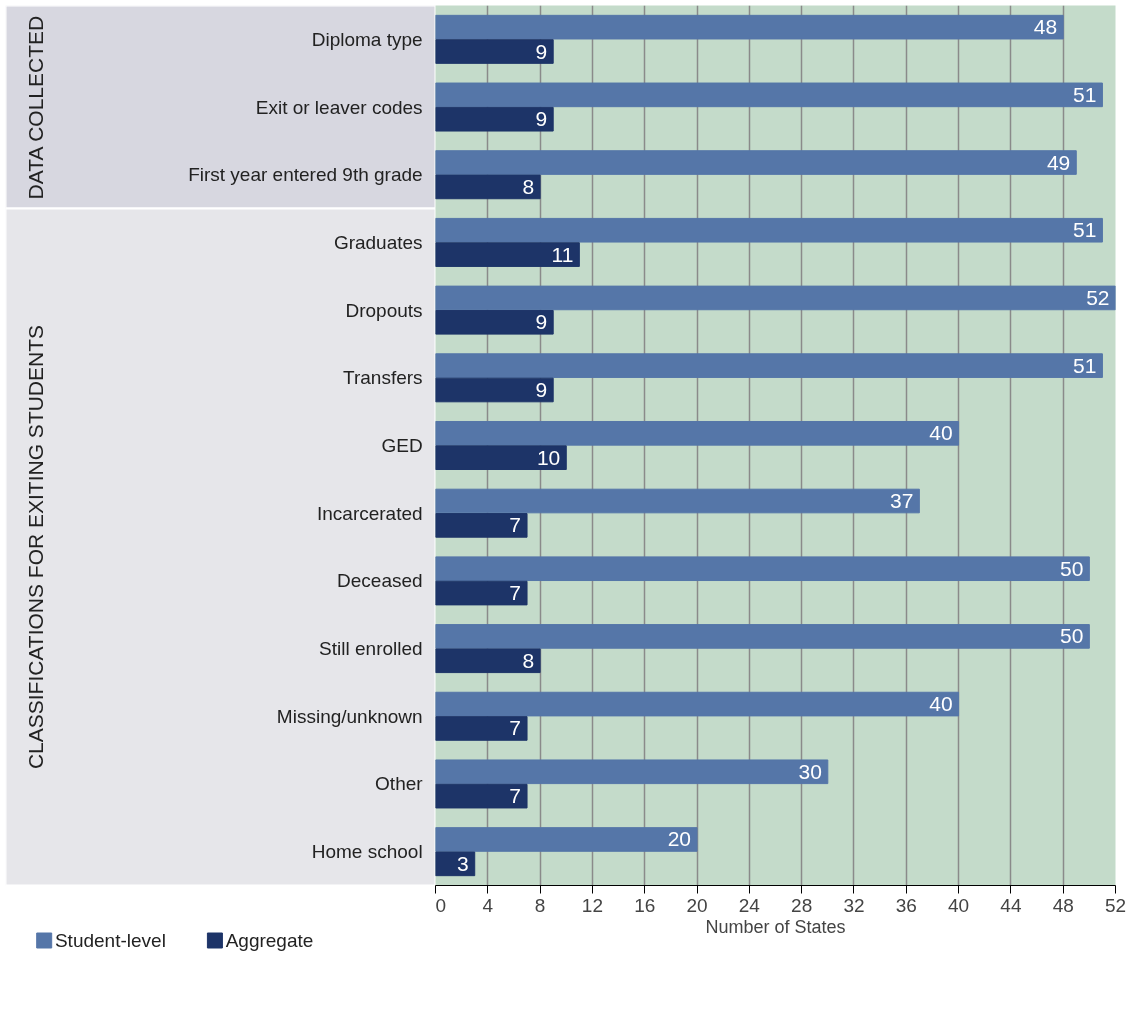 This screenshot has width=1141, height=1016. I want to click on y-tick-label: Exit or leaver codes, so click(339, 107).